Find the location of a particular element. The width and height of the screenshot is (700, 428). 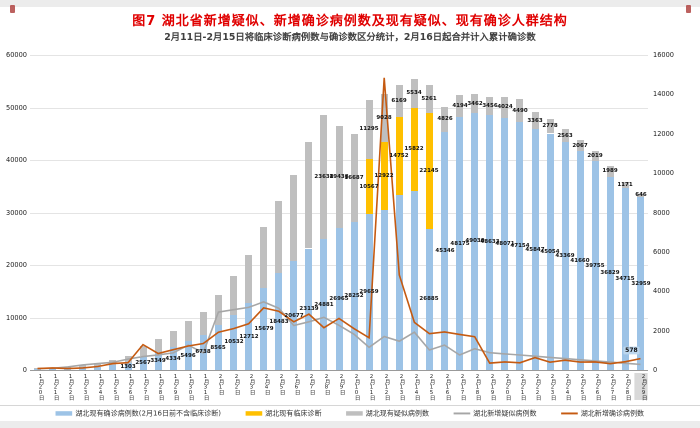

bar-value-label: 1171 is located at coordinates (625, 184).